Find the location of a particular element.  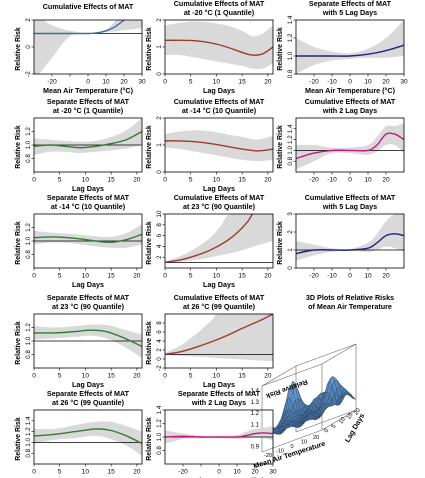

temp-tick-label: 0 is located at coordinates (291, 447).